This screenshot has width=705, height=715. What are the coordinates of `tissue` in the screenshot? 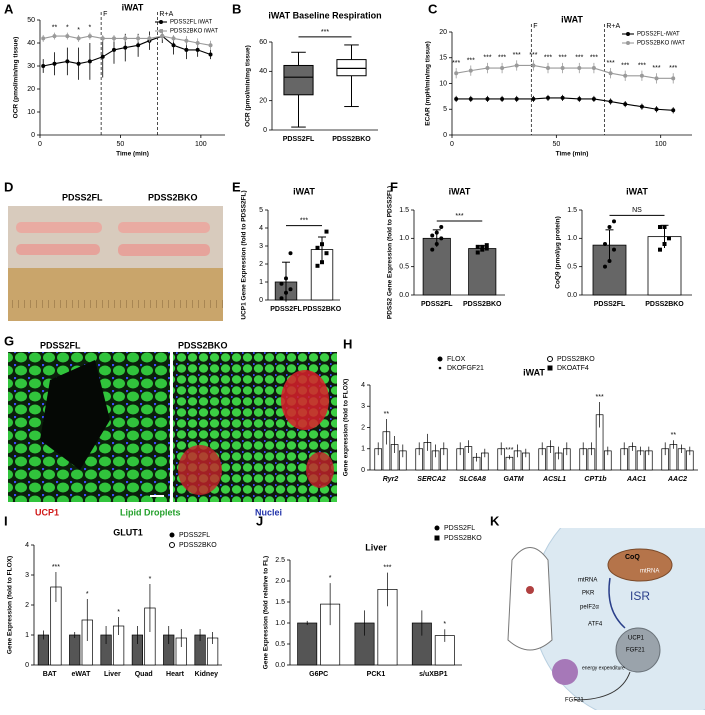 It's located at (164, 227).